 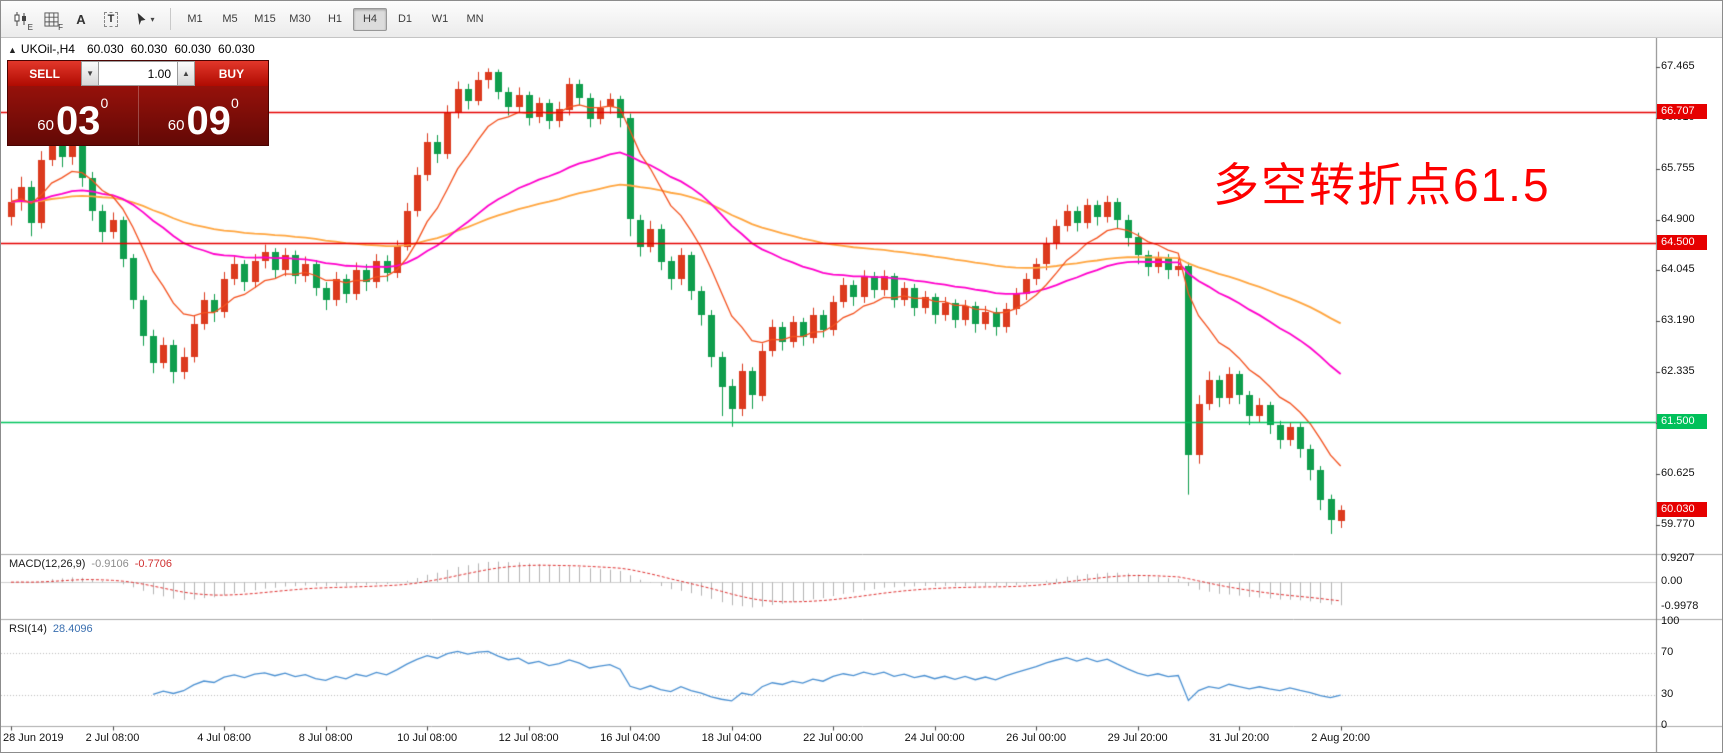 What do you see at coordinates (234, 103) in the screenshot?
I see `buy-price-sup: 0` at bounding box center [234, 103].